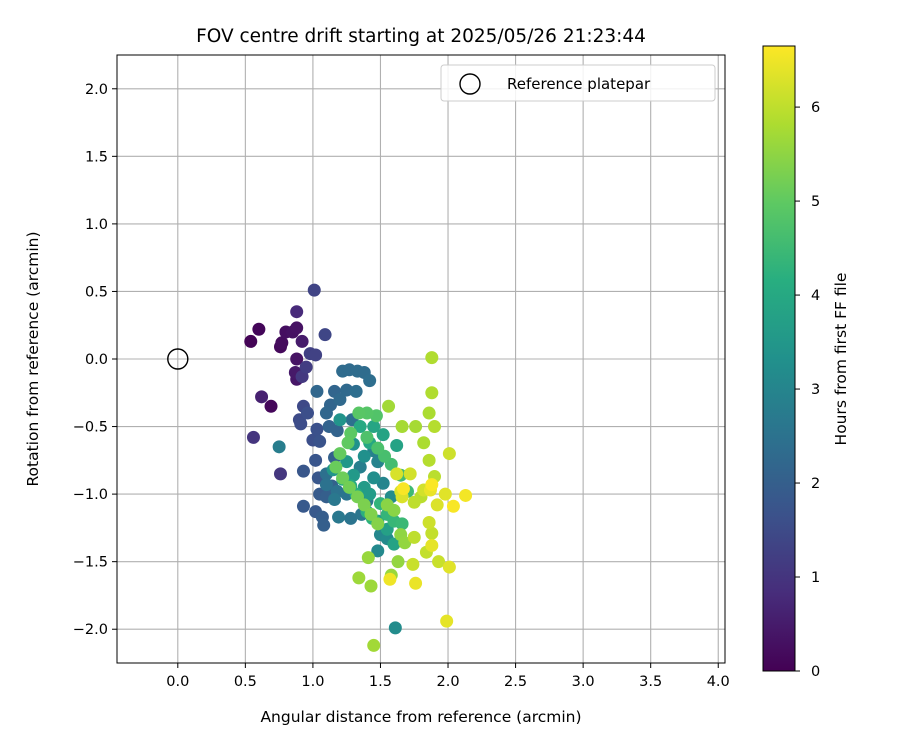  What do you see at coordinates (90, 495) in the screenshot?
I see `y-tick-label: −1.0` at bounding box center [90, 495].